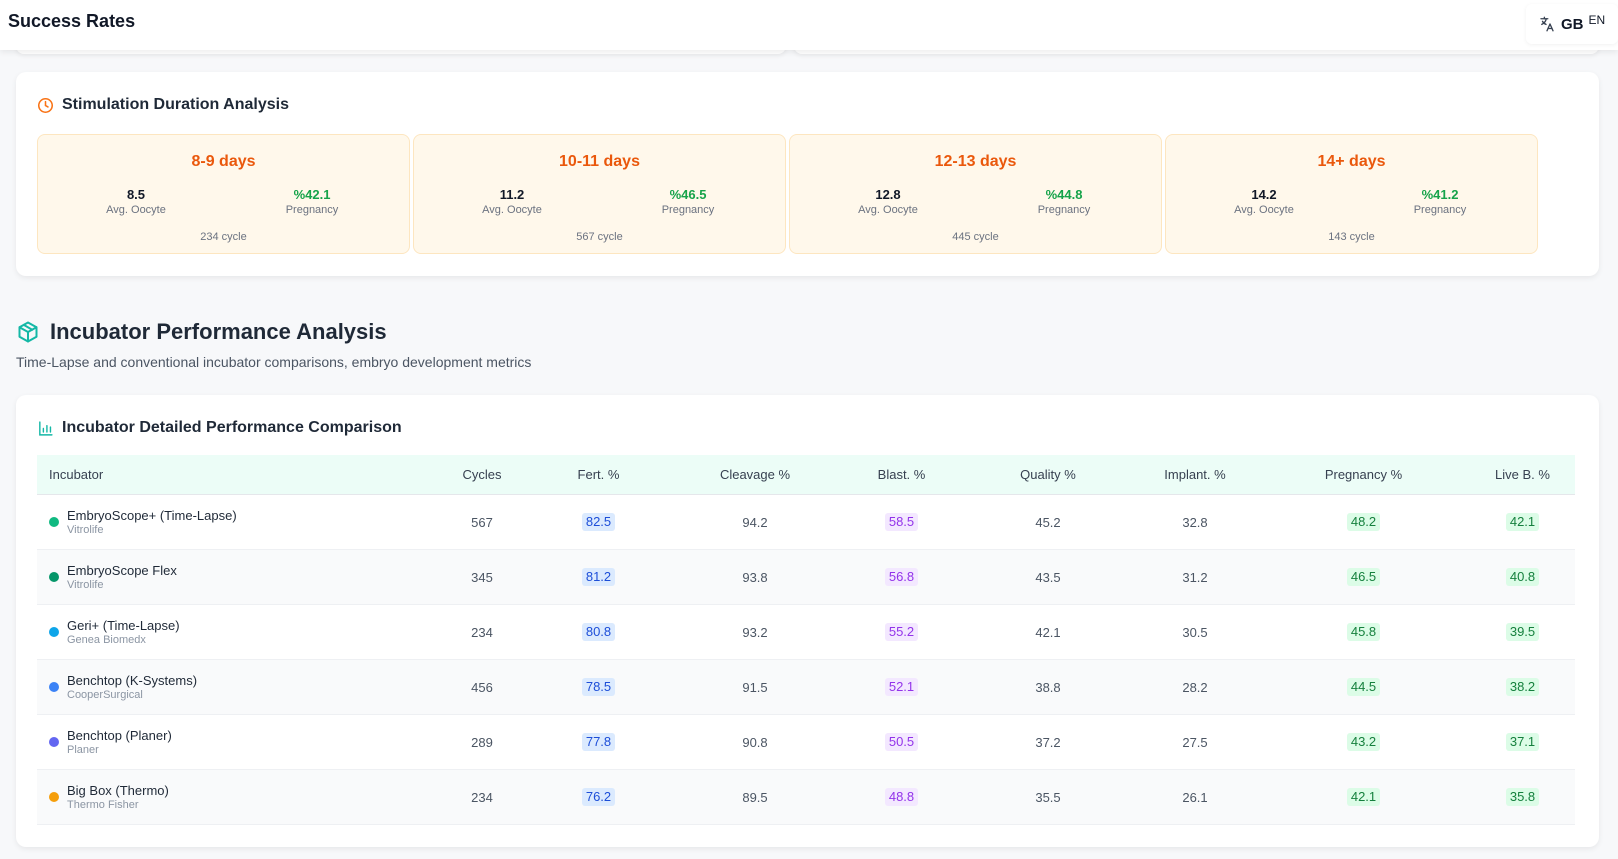 The height and width of the screenshot is (859, 1618). Describe the element at coordinates (482, 474) in the screenshot. I see `column-header-cycles: Cycles` at that location.